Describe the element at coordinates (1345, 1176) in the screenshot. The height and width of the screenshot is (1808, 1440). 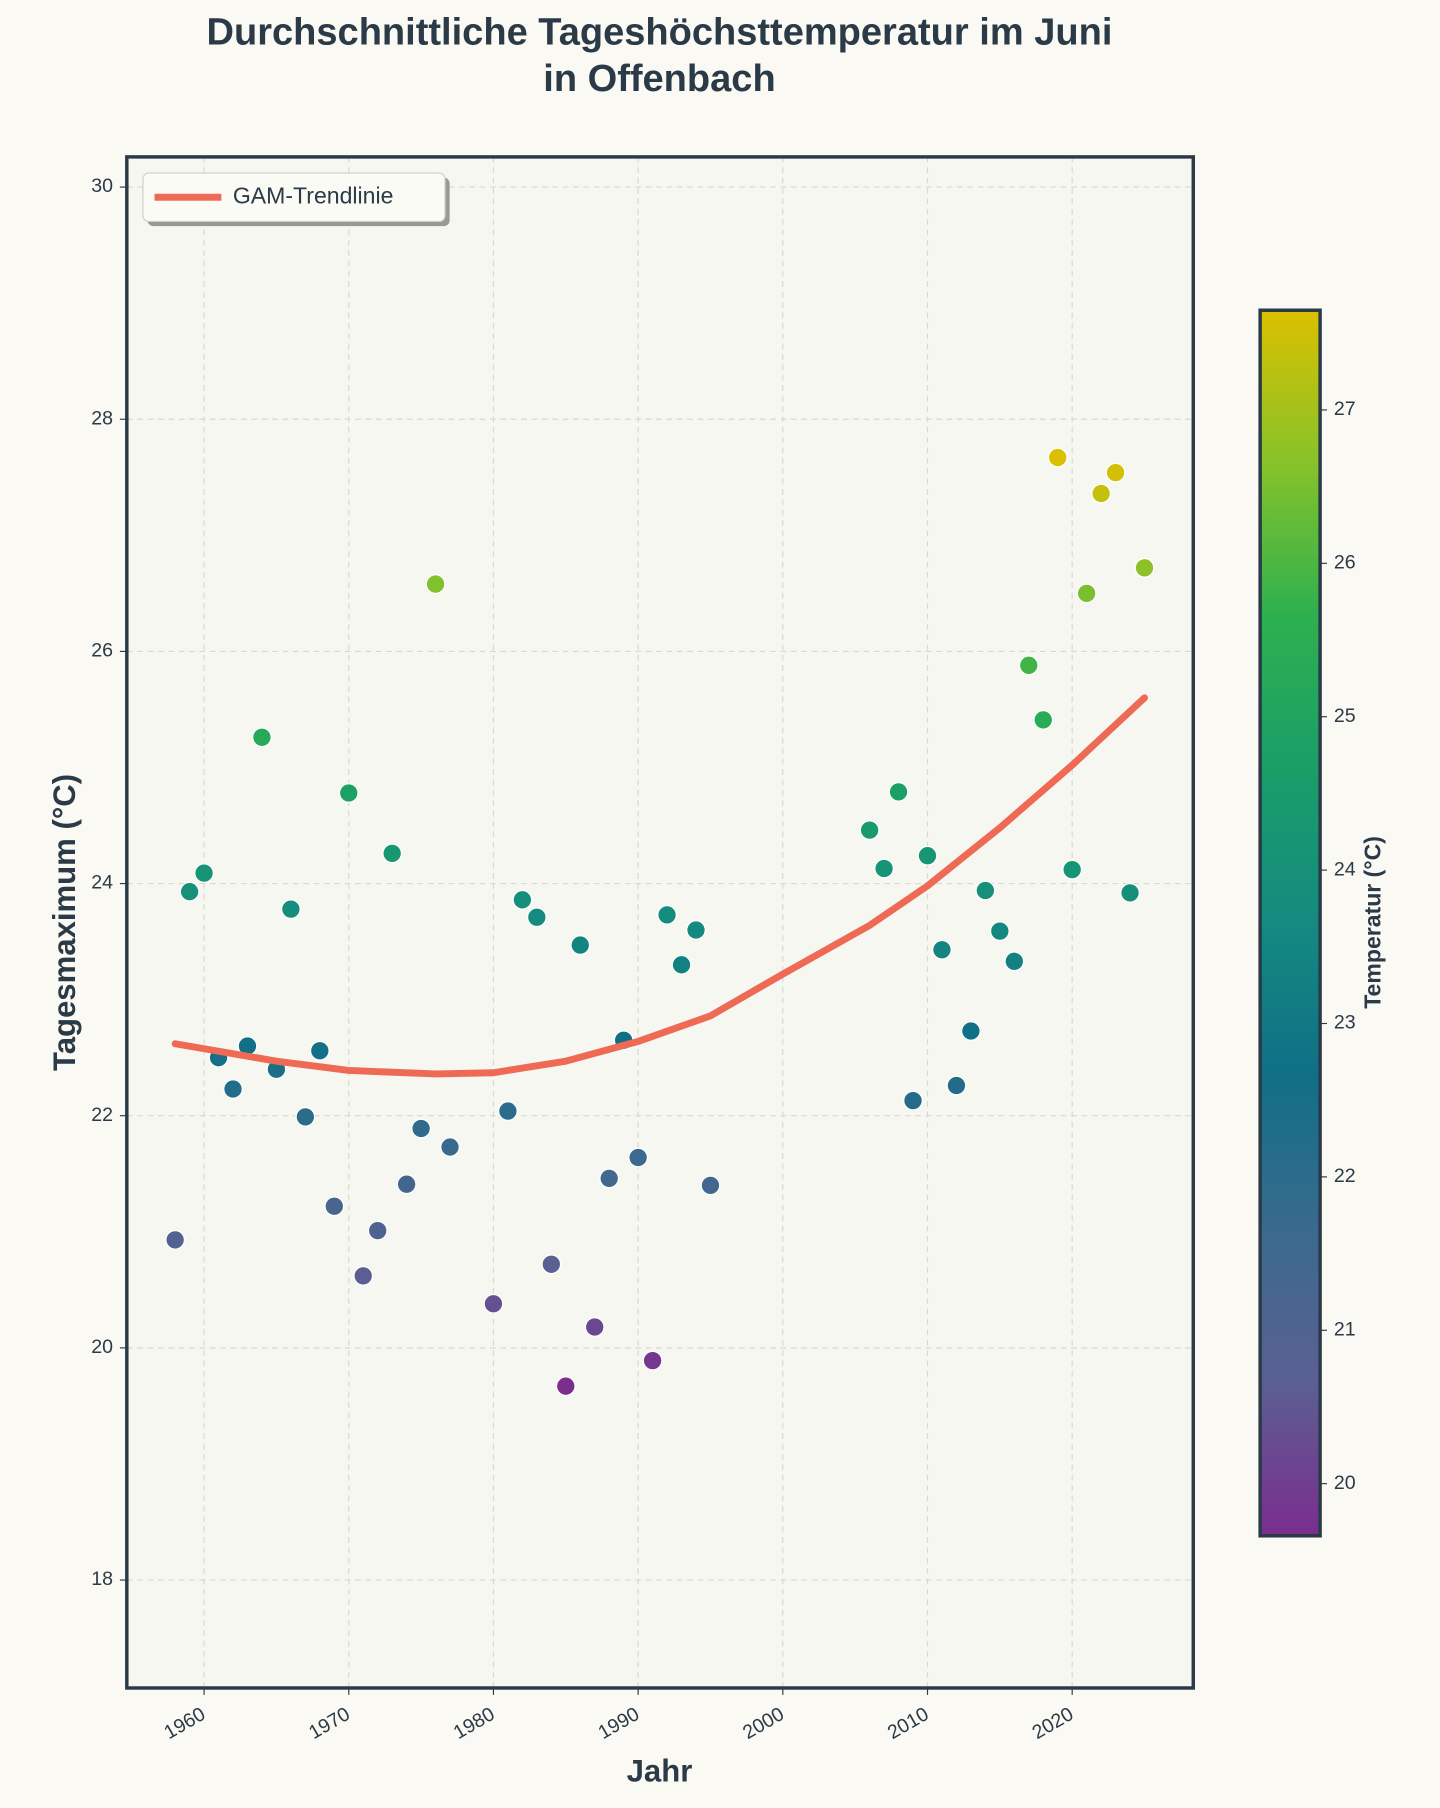
I see `colorbar-tick-label: 22` at that location.